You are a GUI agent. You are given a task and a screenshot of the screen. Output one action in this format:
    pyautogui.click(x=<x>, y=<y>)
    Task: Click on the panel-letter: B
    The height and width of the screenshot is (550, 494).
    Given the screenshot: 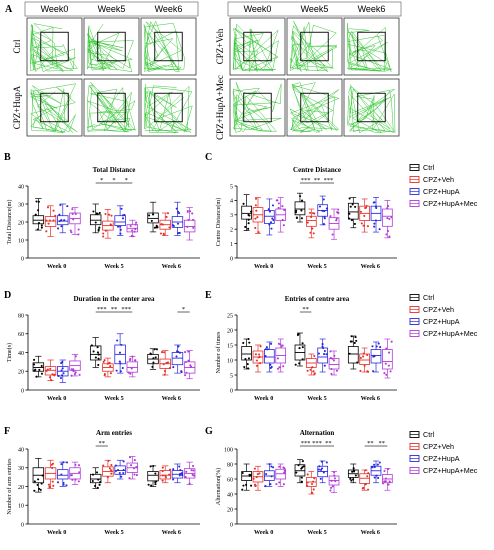 What is the action you would take?
    pyautogui.click(x=7, y=157)
    